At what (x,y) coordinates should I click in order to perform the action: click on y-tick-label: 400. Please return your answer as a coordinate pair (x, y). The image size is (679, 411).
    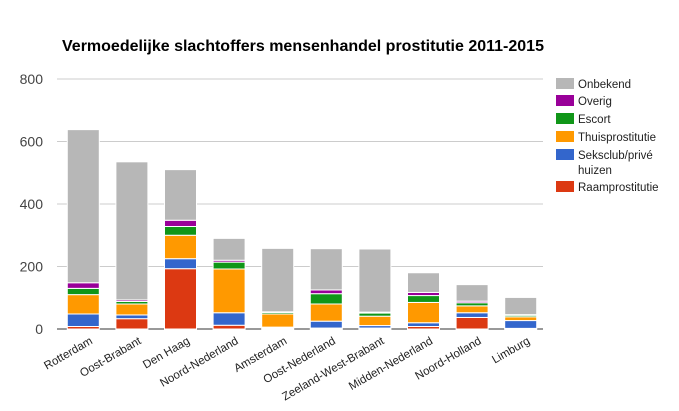
    Looking at the image, I should click on (32, 204).